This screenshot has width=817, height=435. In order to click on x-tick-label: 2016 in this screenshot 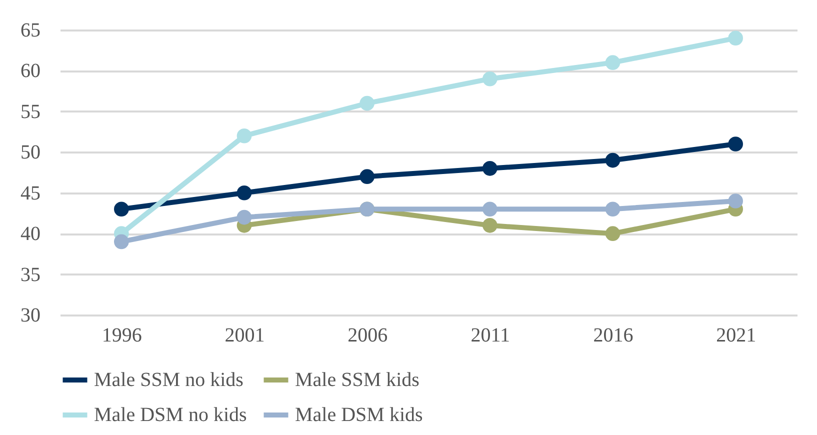, I will do `click(613, 335)`.